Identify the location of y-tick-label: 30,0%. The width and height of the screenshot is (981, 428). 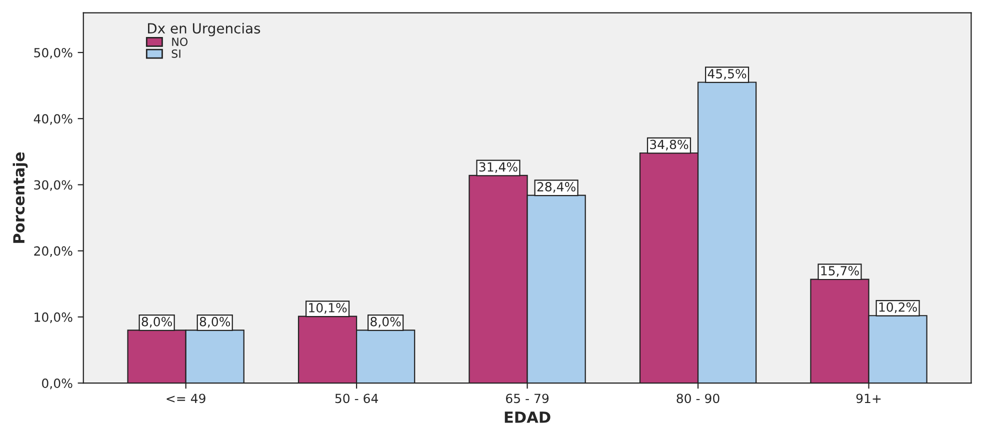
(53, 185).